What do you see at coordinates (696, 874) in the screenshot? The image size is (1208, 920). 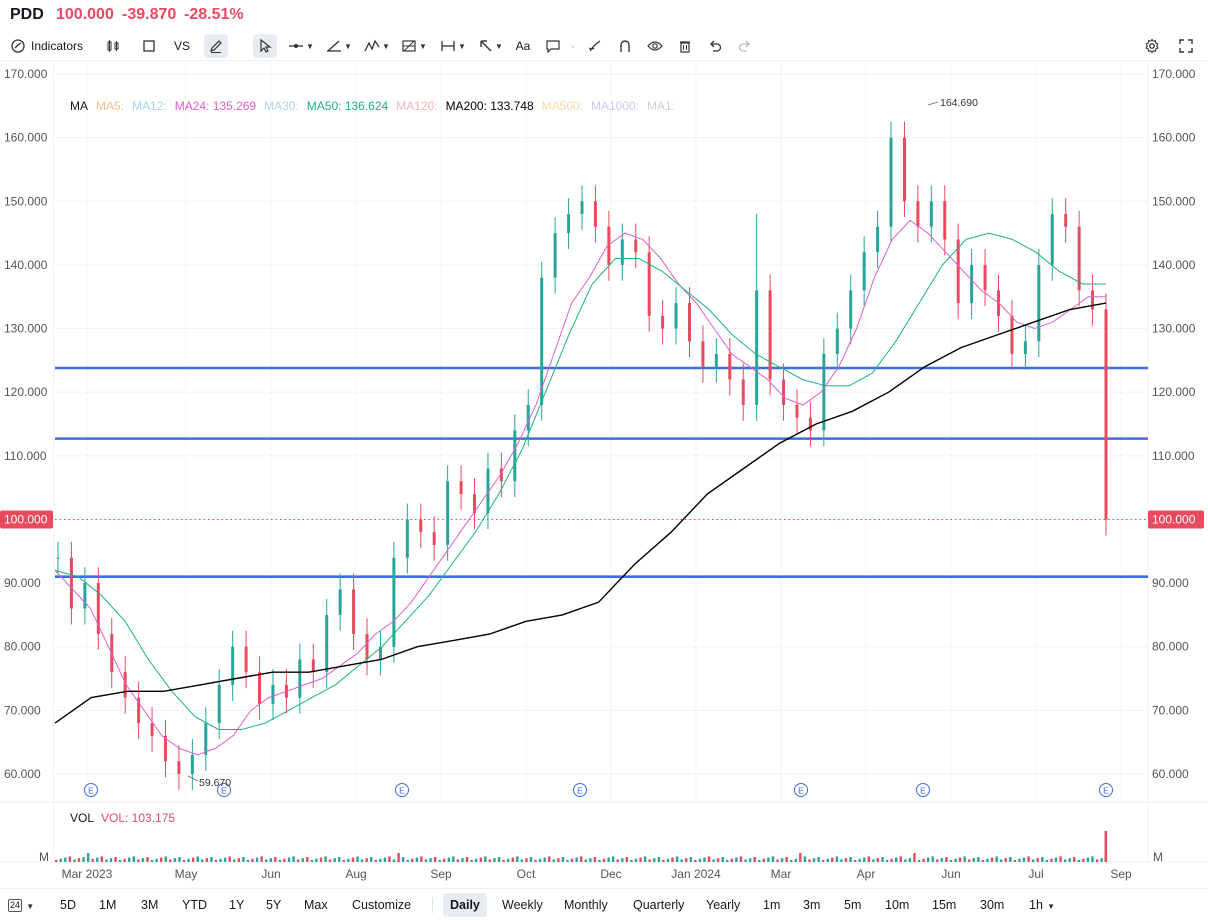 I see `time-tick: Jan 2024` at bounding box center [696, 874].